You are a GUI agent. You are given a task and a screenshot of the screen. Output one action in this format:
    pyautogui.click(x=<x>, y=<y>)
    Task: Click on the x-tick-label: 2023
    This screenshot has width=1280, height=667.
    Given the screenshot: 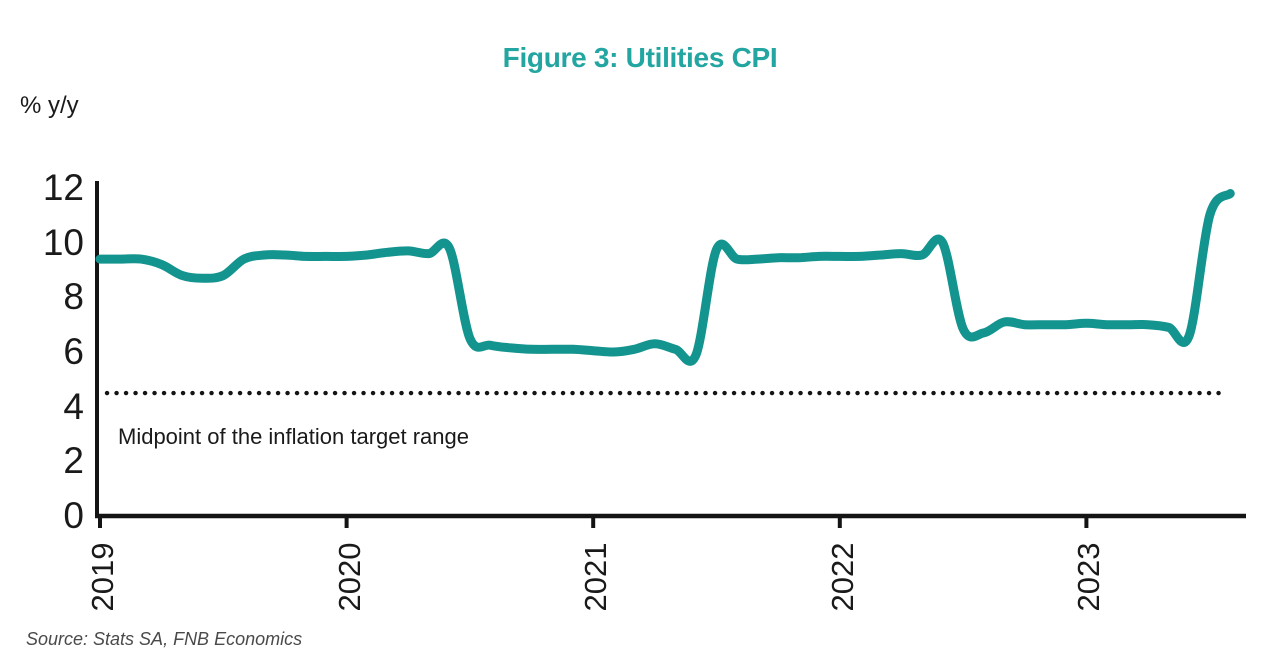 What is the action you would take?
    pyautogui.click(x=1089, y=577)
    